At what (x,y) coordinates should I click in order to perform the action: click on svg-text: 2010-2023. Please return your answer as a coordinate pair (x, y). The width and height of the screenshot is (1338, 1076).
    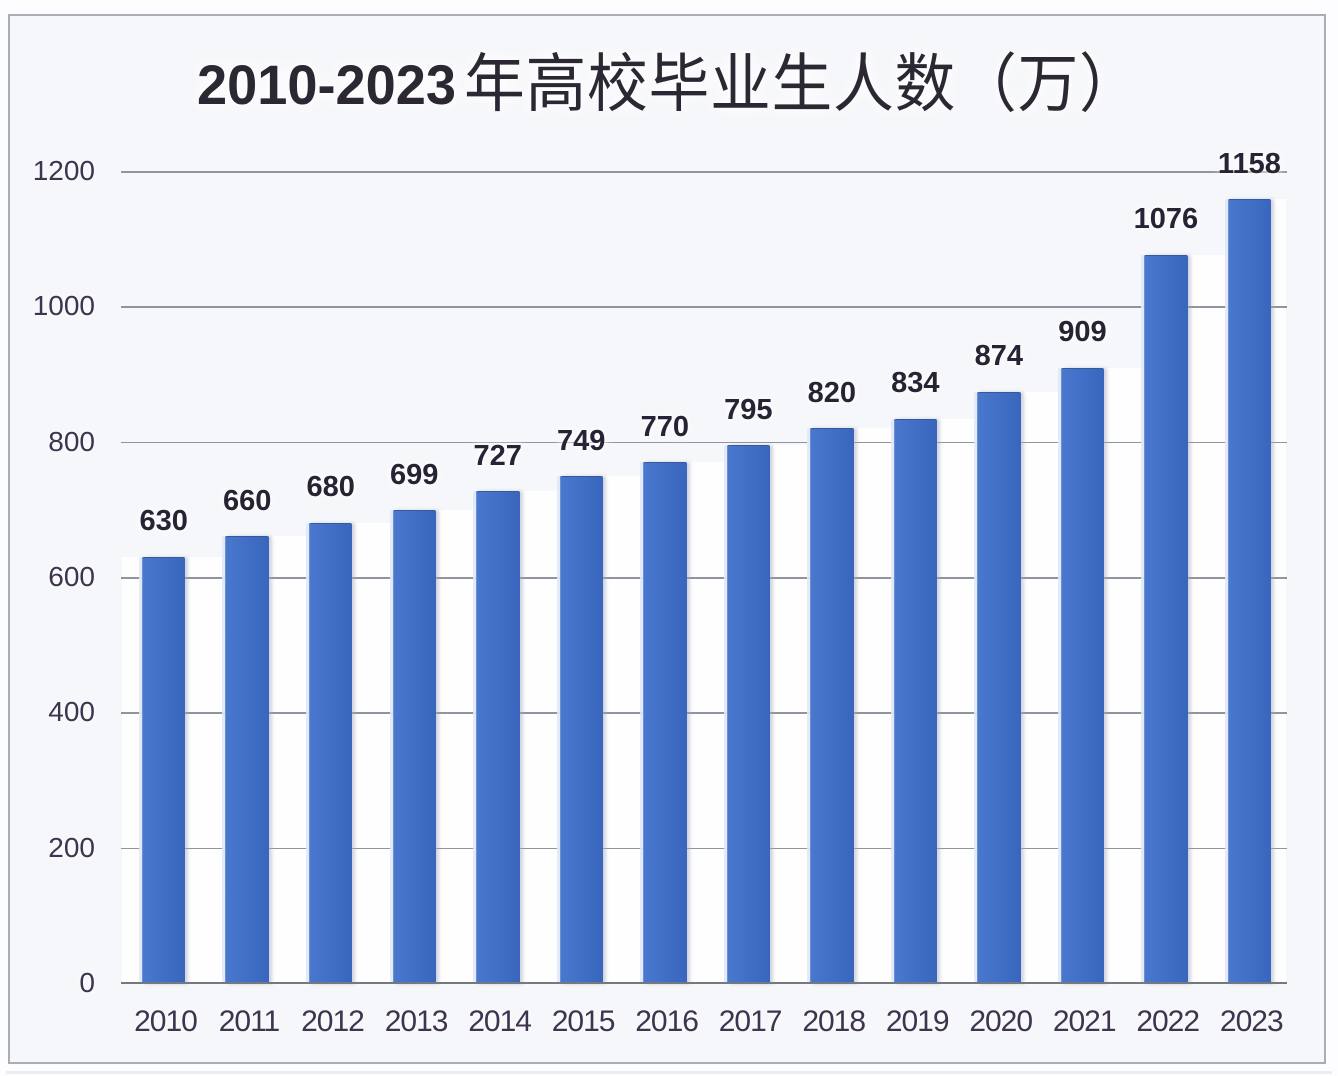
    Looking at the image, I should click on (326, 84).